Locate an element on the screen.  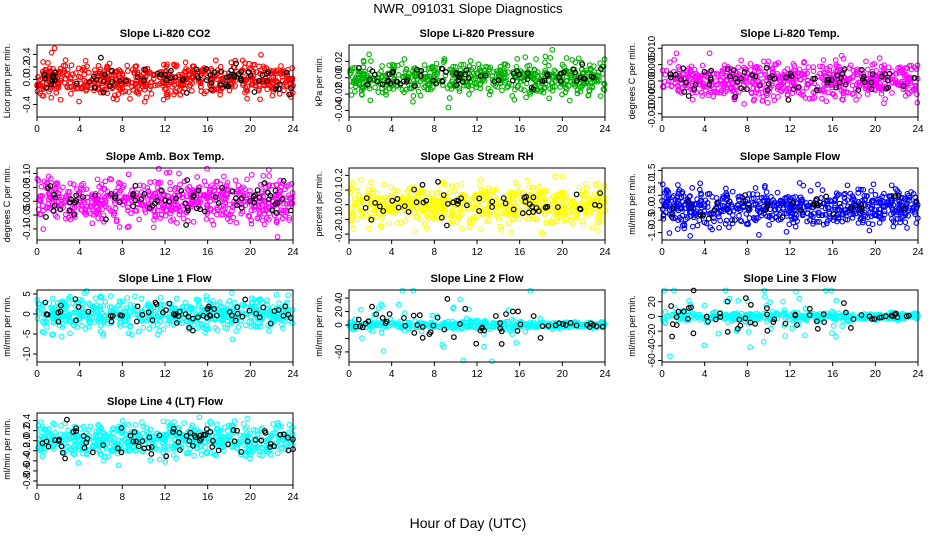
y-tick-label: 1.5 is located at coordinates (652, 170).